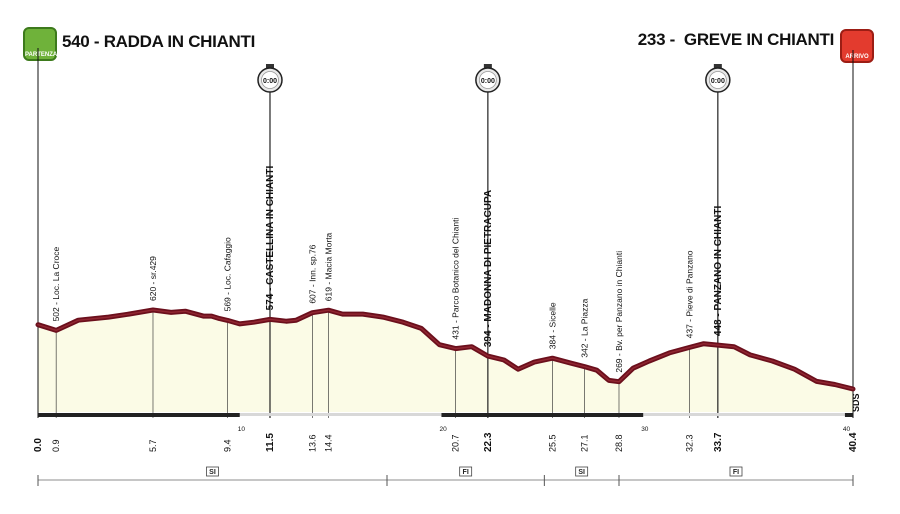 The height and width of the screenshot is (514, 900). I want to click on waypoint-label: 569 - Loc. Cafaggio, so click(228, 274).